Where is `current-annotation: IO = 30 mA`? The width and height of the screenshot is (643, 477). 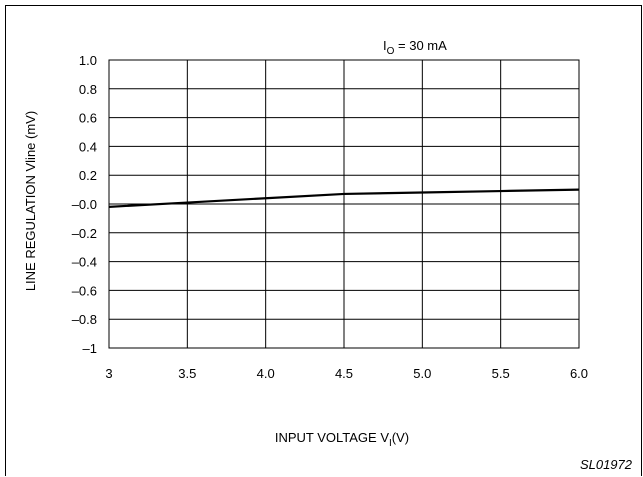 current-annotation: IO = 30 mA is located at coordinates (415, 47).